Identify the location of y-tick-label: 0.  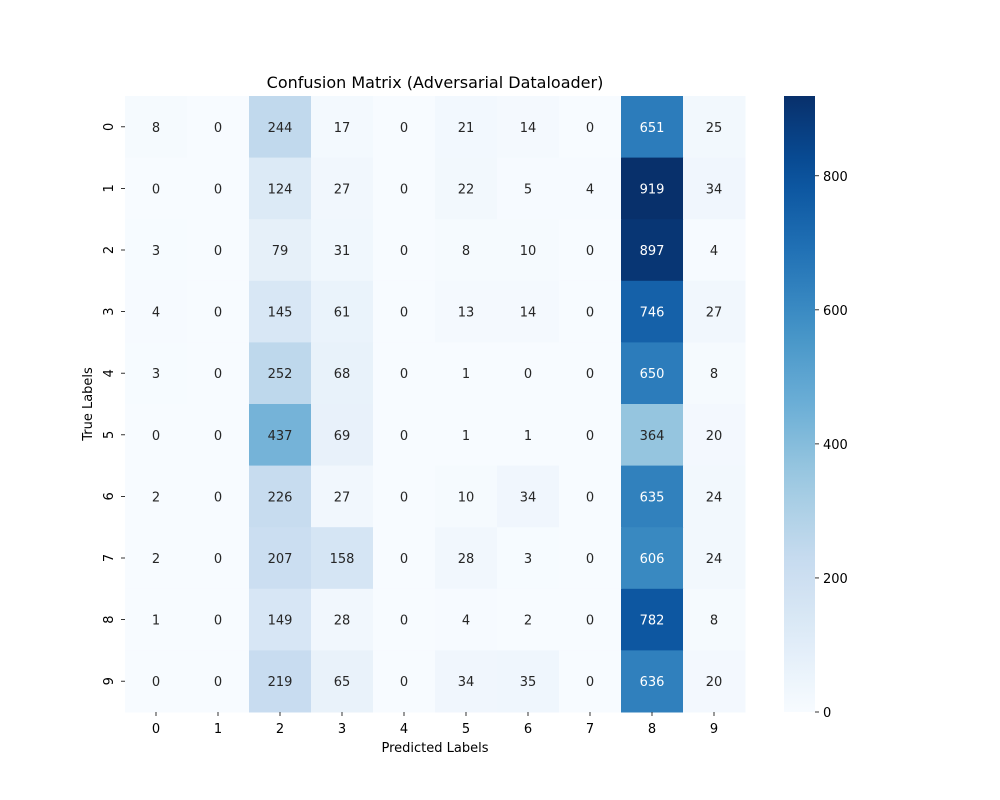
(109, 127).